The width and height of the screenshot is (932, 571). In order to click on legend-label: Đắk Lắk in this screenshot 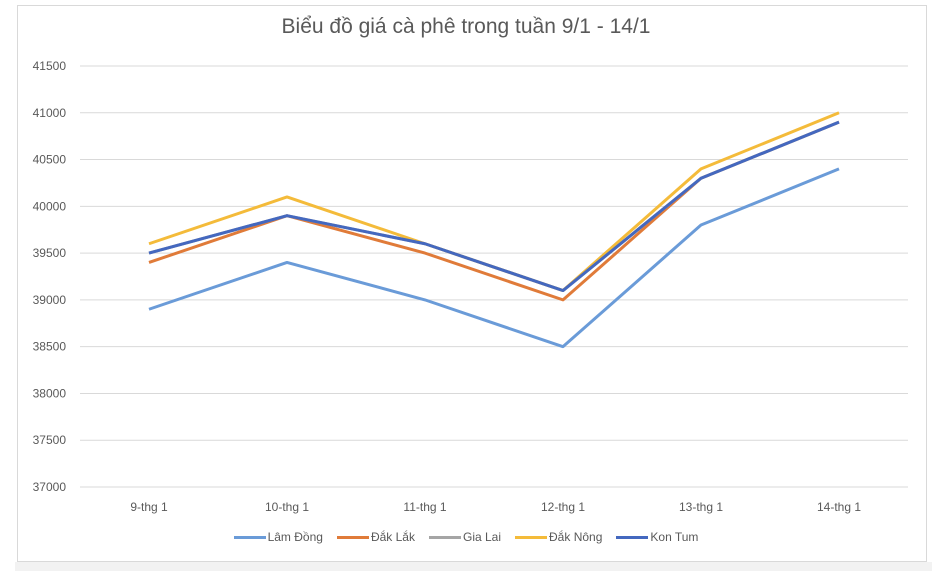, I will do `click(392, 537)`.